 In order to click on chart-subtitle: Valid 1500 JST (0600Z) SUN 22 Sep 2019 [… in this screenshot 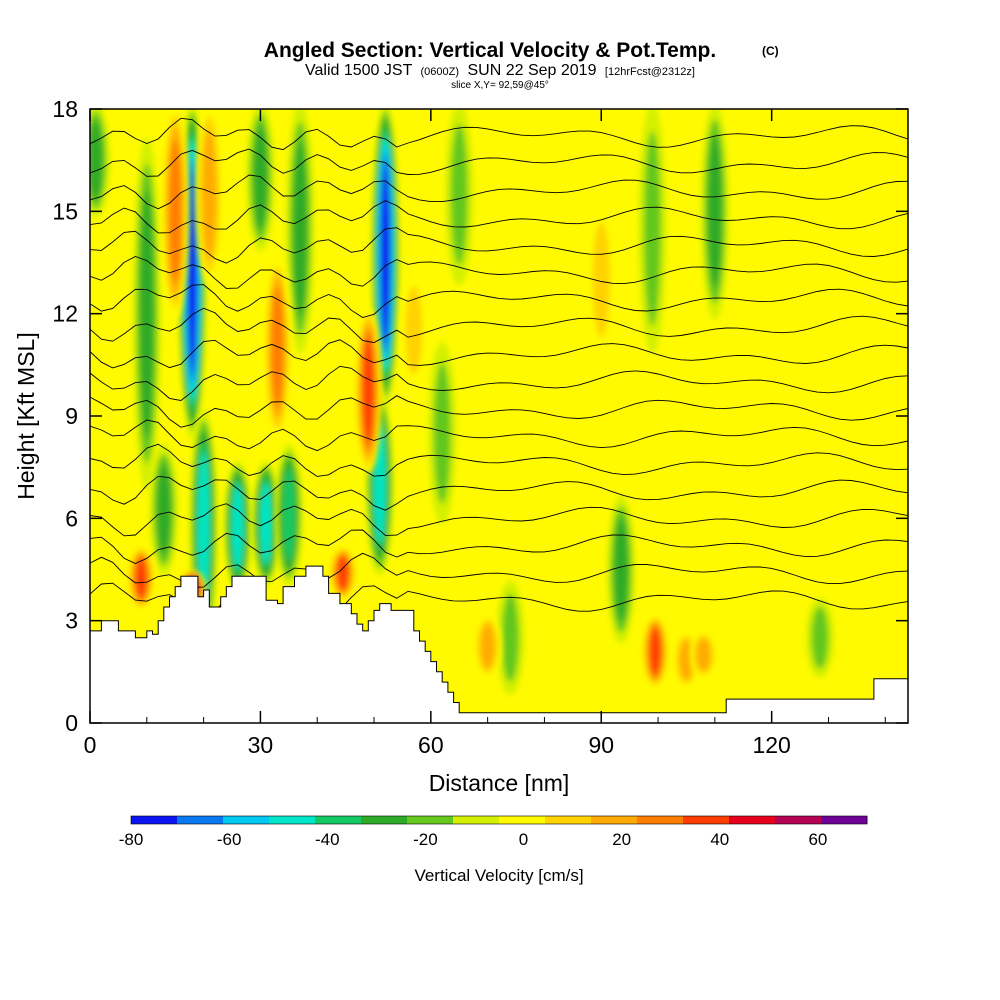, I will do `click(500, 70)`.